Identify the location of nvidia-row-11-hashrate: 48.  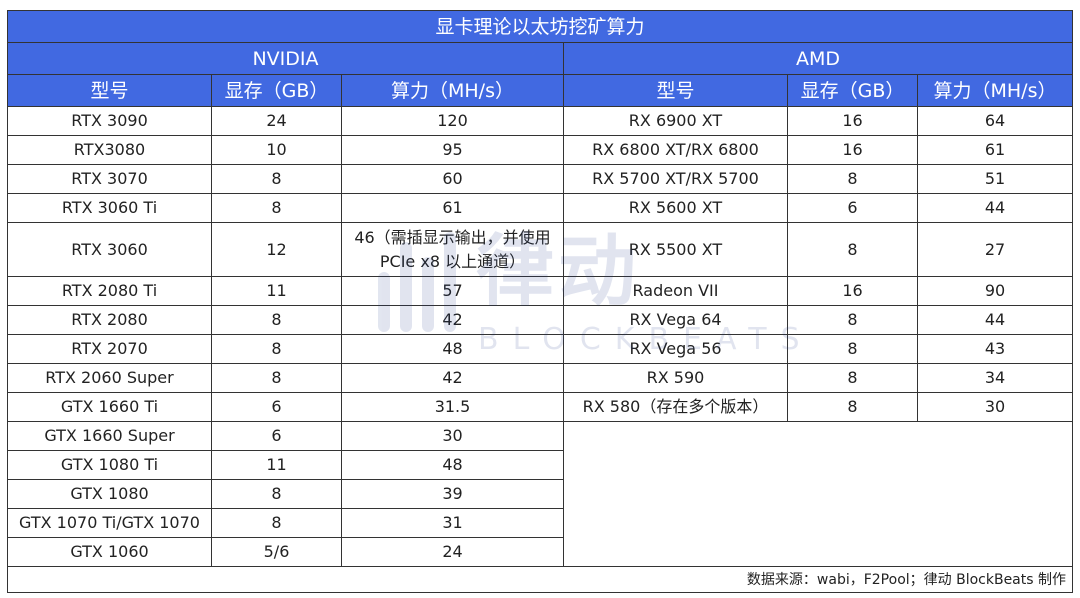
(453, 465).